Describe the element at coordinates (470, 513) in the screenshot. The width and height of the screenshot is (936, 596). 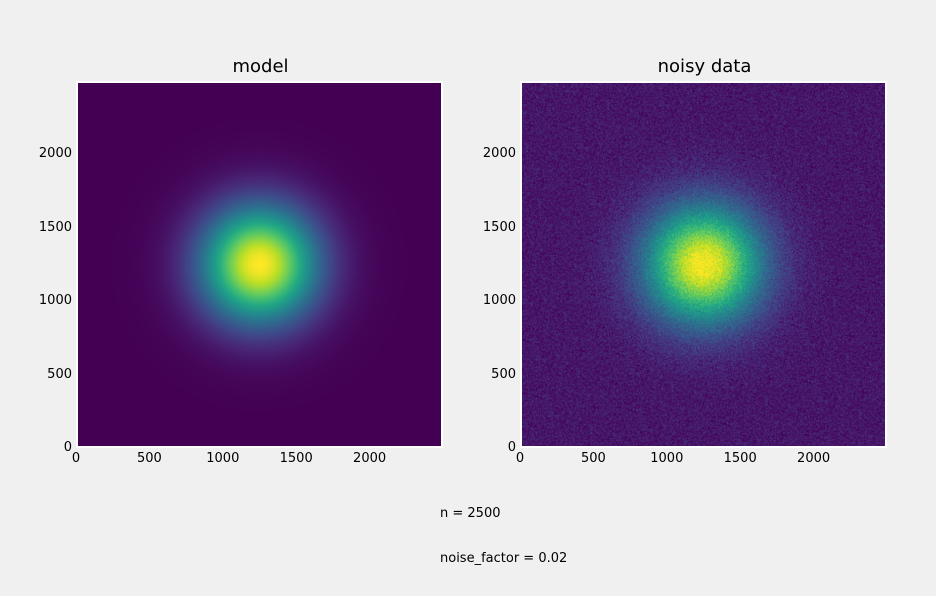
I see `caption-n: n = 2500` at that location.